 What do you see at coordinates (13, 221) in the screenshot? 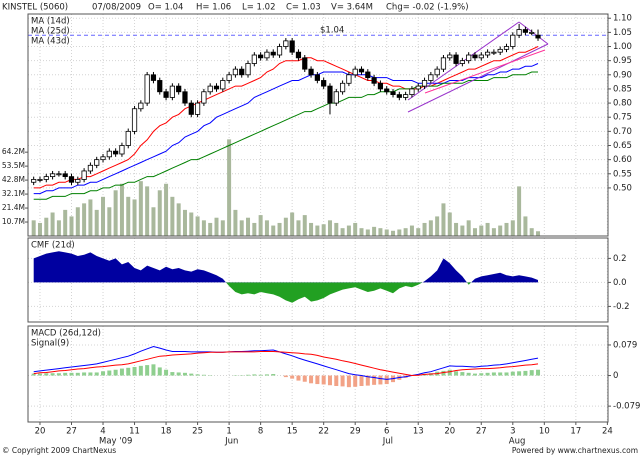
I see `volume-tick-label: 10.7M` at bounding box center [13, 221].